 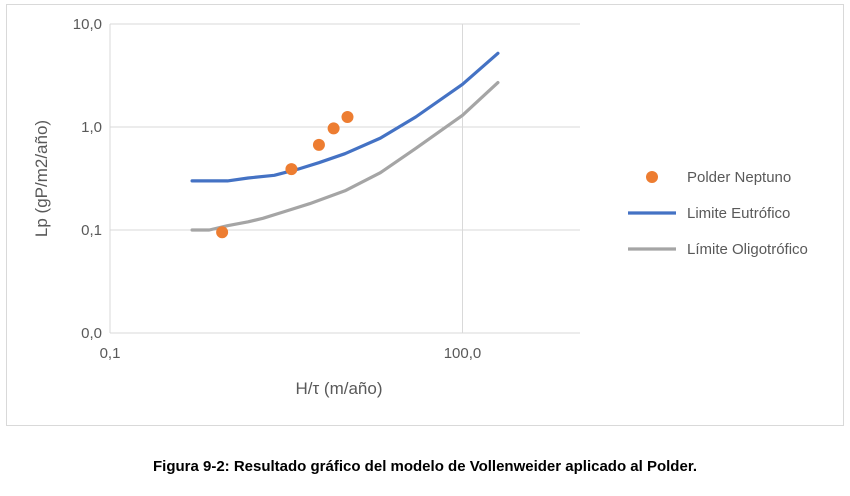 What do you see at coordinates (91, 230) in the screenshot?
I see `y-tick-label: 0,1` at bounding box center [91, 230].